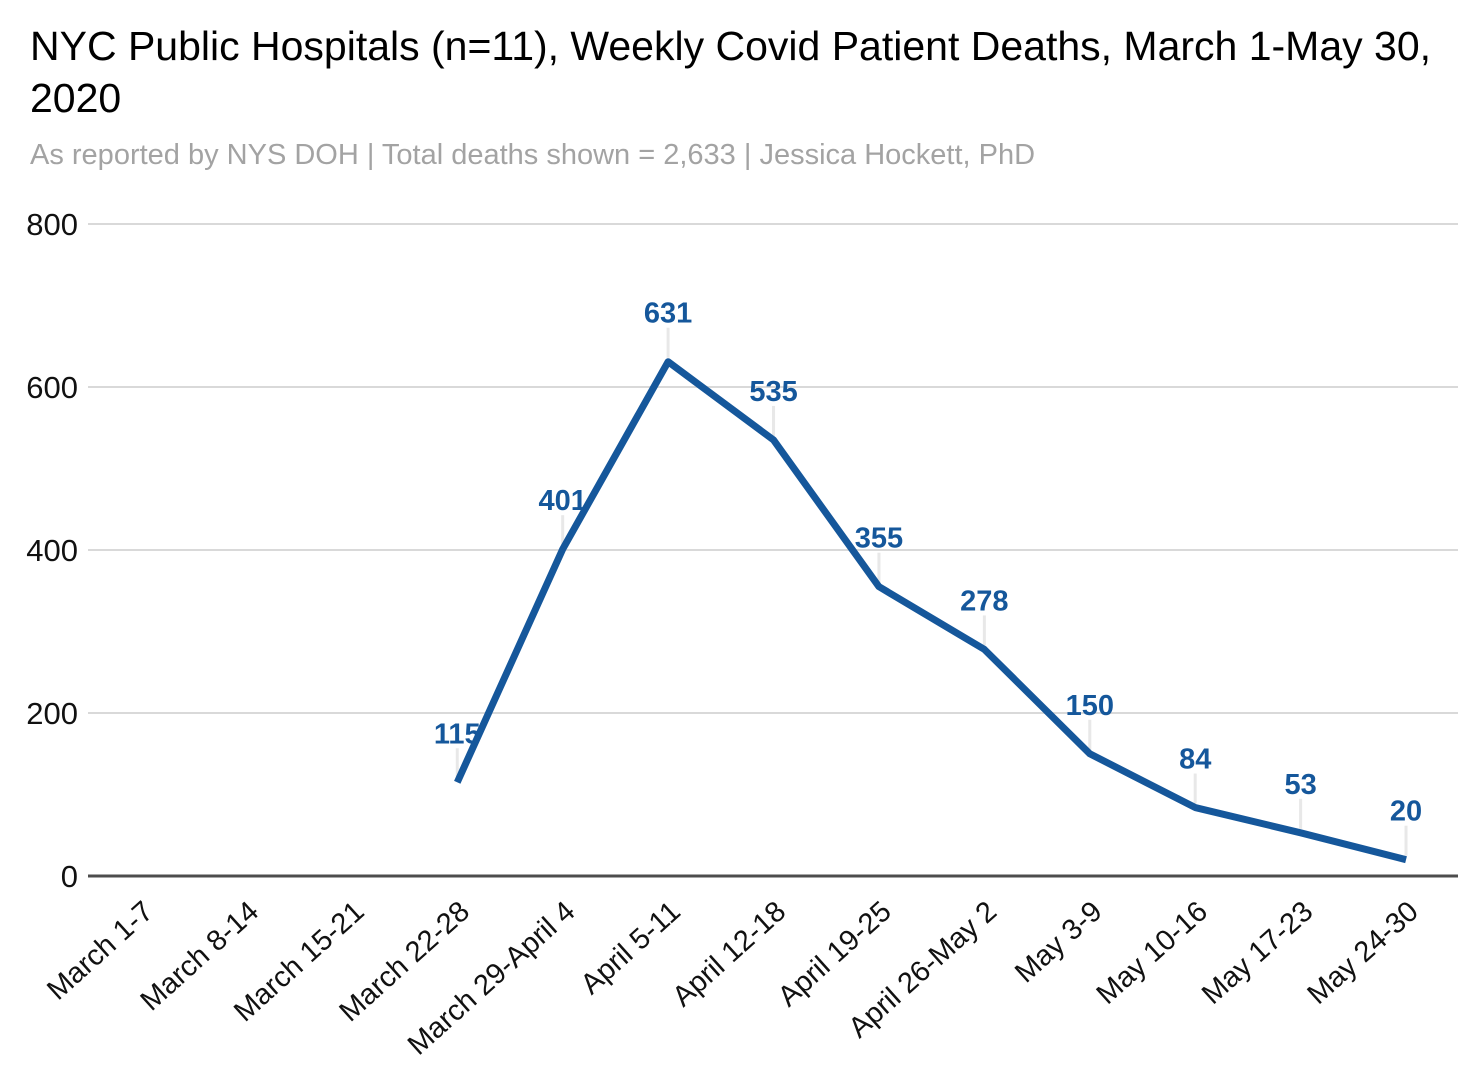  What do you see at coordinates (730, 954) in the screenshot?
I see `x-tick-label: April 12-18` at bounding box center [730, 954].